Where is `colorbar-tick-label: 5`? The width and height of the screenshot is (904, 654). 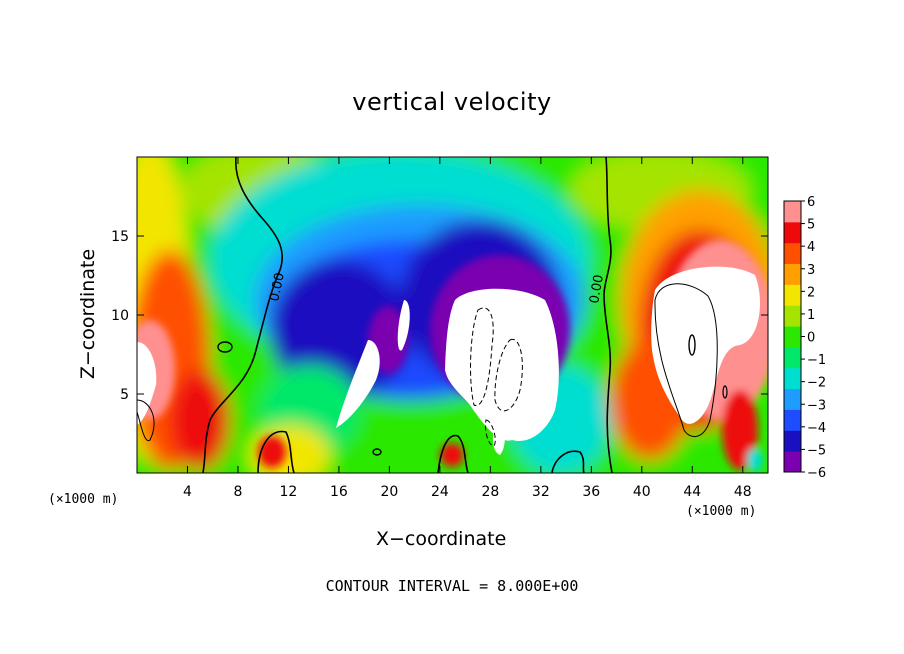 colorbar-tick-label: 5 is located at coordinates (811, 225).